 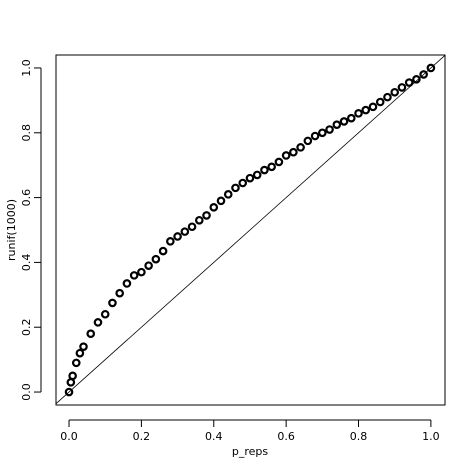 What do you see at coordinates (69, 436) in the screenshot?
I see `x-tick-label: 0.0` at bounding box center [69, 436].